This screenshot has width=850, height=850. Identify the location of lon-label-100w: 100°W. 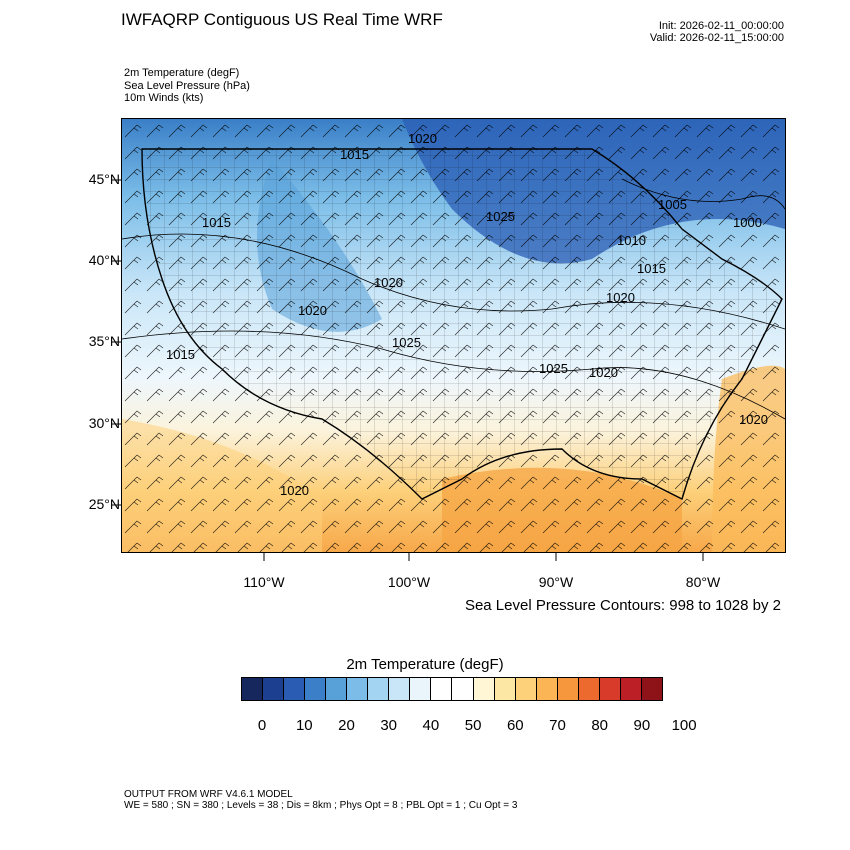
(409, 582).